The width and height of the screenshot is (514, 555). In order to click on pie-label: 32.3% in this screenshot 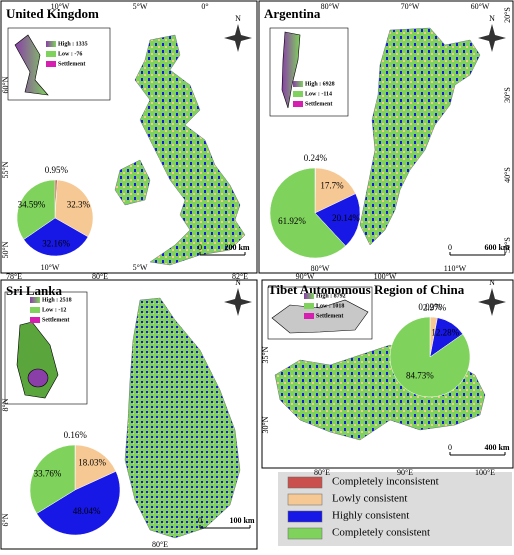, I will do `click(79, 204)`.